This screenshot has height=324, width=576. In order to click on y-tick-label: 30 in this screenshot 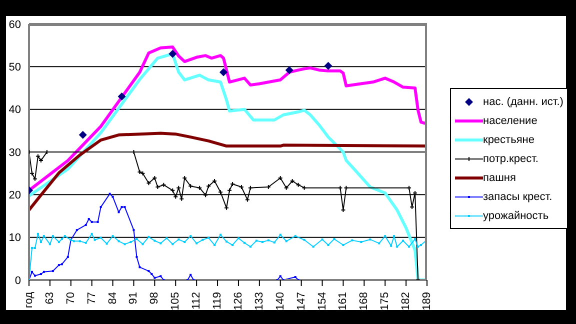, I will do `click(14, 152)`.